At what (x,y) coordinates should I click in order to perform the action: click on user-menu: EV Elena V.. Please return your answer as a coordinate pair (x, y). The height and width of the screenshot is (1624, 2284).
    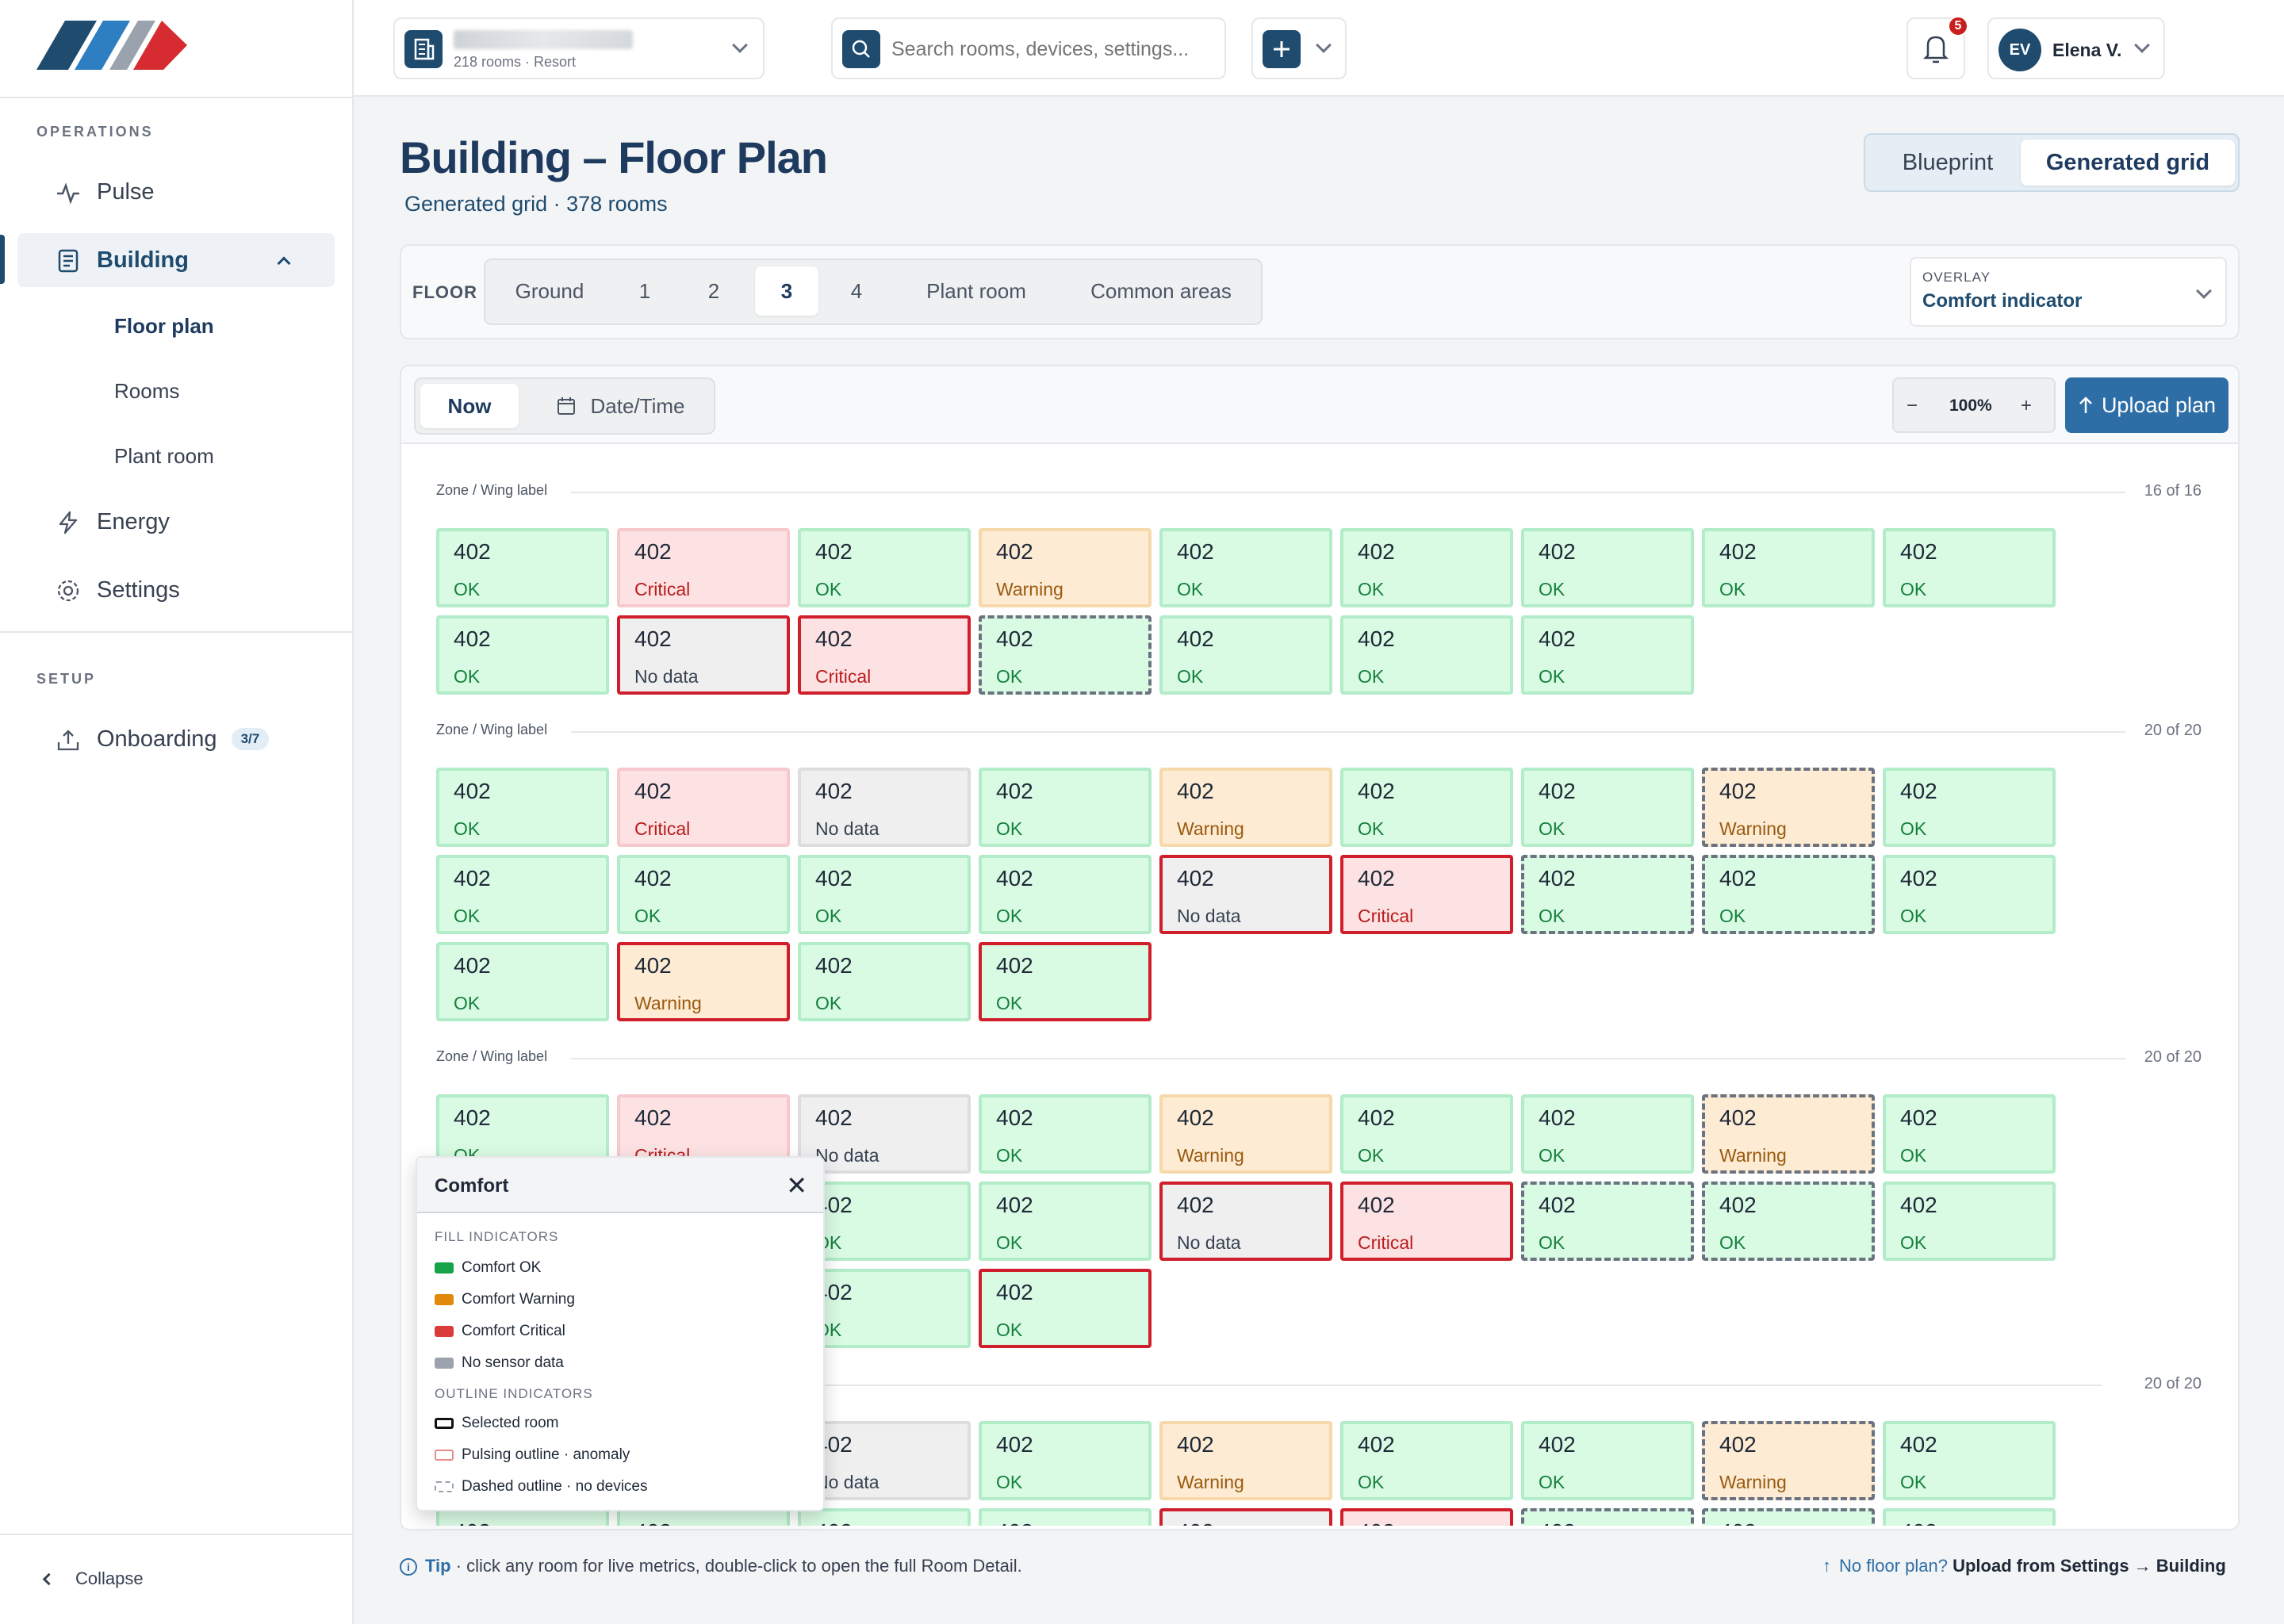
    Looking at the image, I should click on (2076, 48).